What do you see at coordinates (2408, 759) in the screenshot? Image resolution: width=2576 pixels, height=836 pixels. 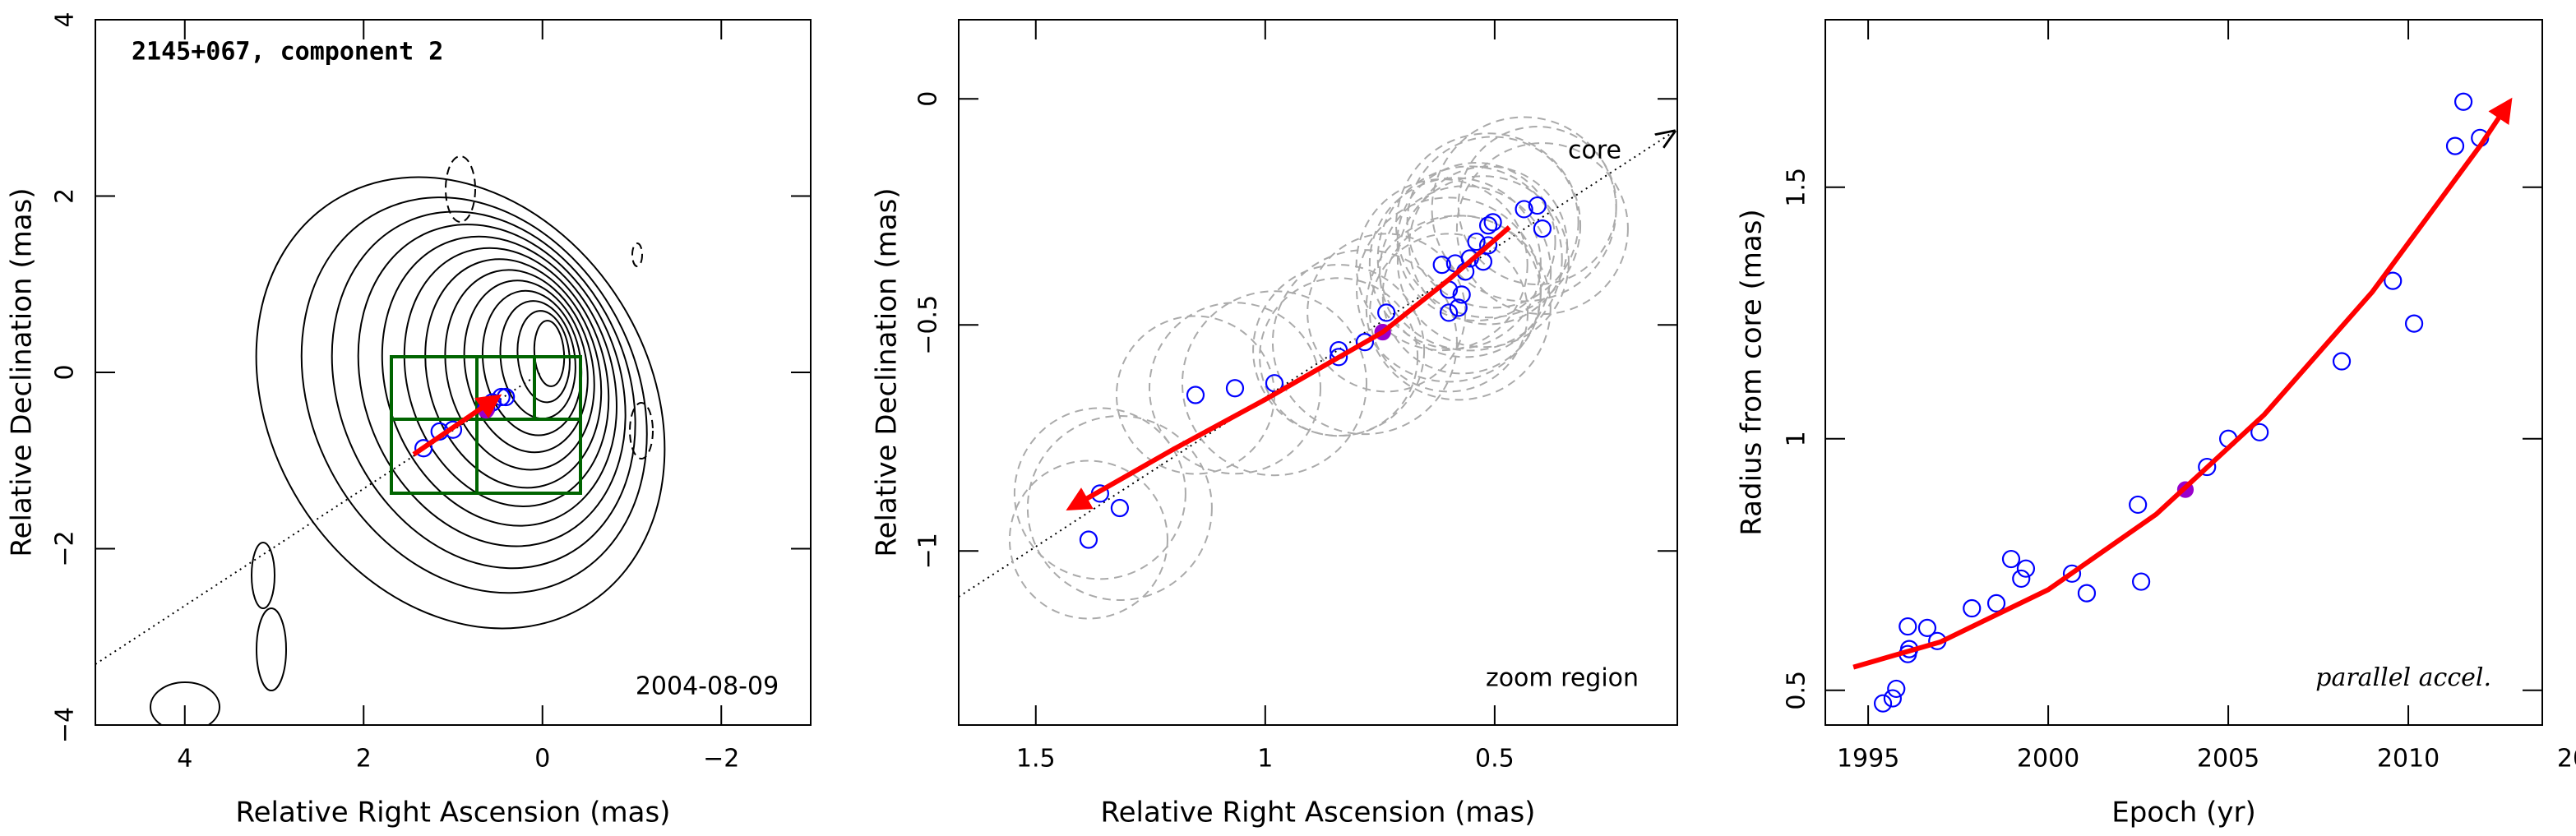 I see `x-tick-label: 2010` at bounding box center [2408, 759].